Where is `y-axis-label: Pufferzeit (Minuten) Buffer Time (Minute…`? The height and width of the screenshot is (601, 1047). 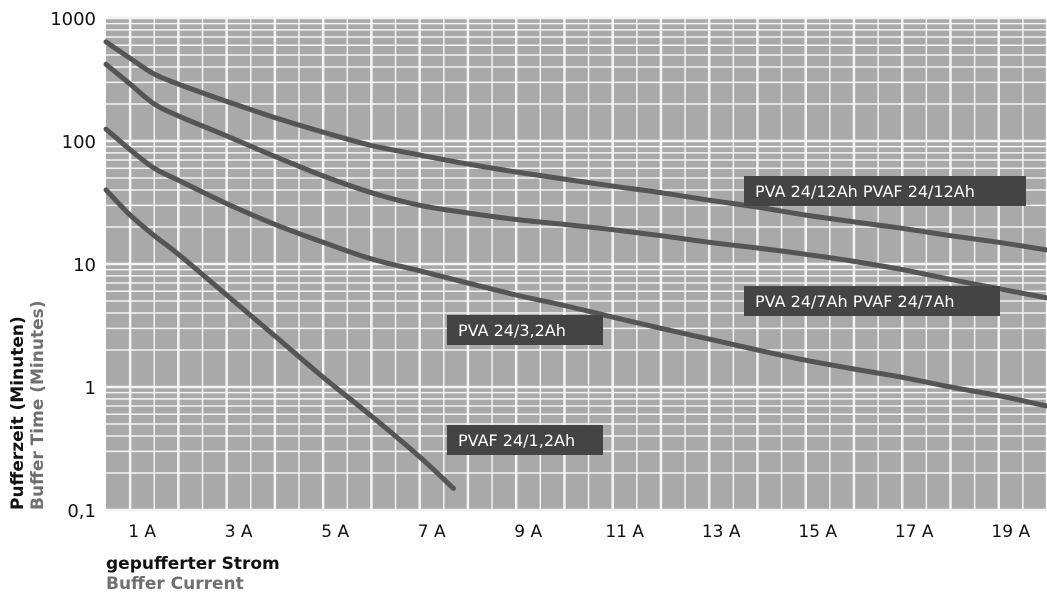 y-axis-label: Pufferzeit (Minuten) Buffer Time (Minute… is located at coordinates (28, 405).